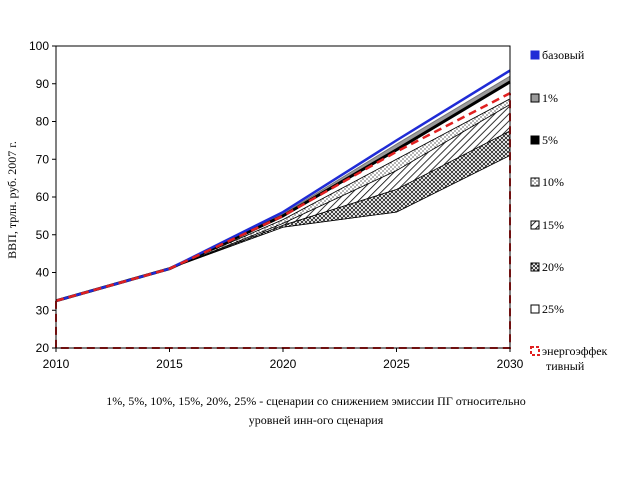 This screenshot has width=640, height=480. I want to click on legend-label: 20%, so click(553, 267).